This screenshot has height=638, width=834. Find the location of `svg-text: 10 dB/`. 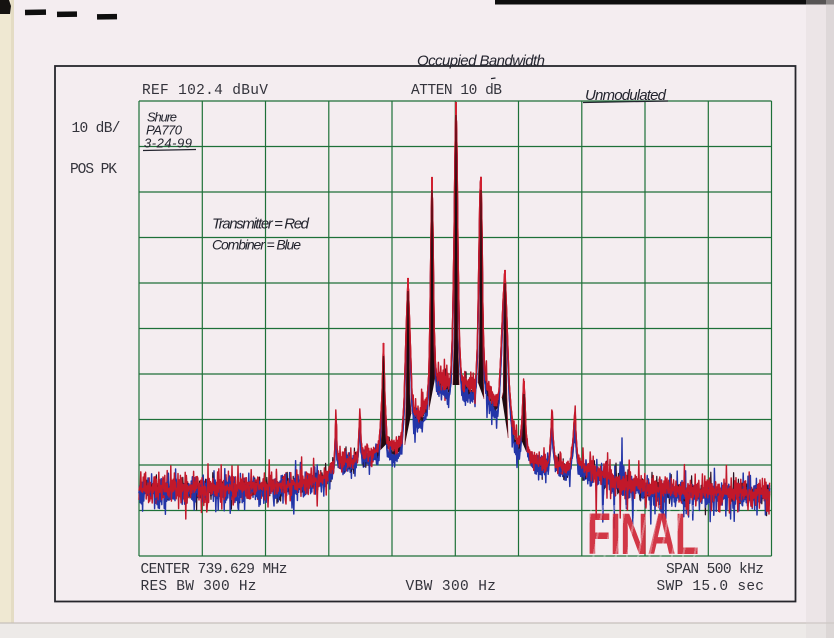

svg-text: 10 dB/ is located at coordinates (96, 129).